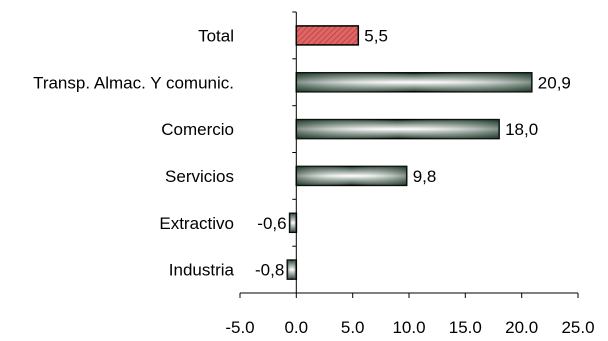 This screenshot has height=341, width=608. What do you see at coordinates (353, 327) in the screenshot?
I see `value-tick-label: 5.0` at bounding box center [353, 327].